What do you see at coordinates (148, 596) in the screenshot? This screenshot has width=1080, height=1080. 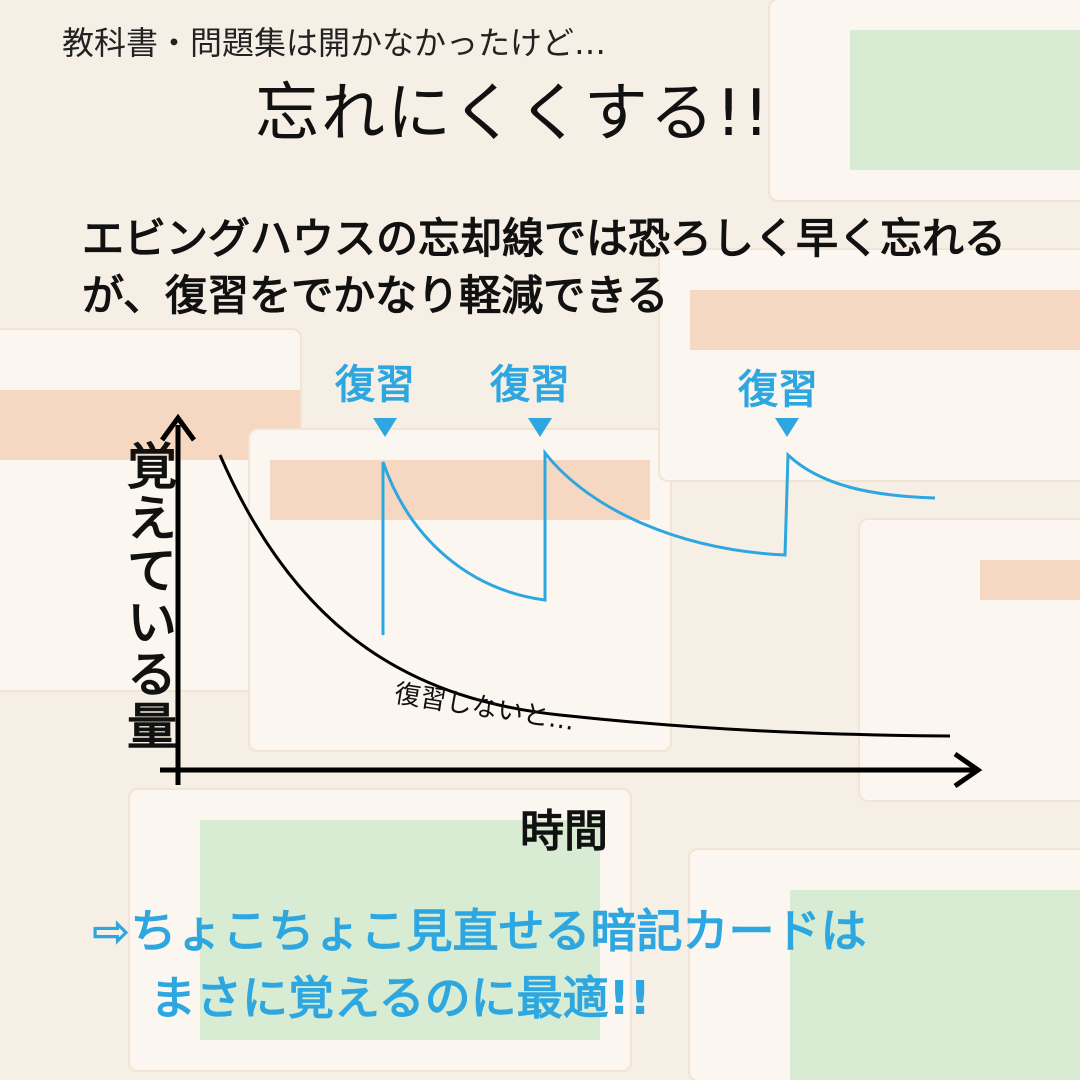 I see `y-axis-label: 覚えている量` at bounding box center [148, 596].